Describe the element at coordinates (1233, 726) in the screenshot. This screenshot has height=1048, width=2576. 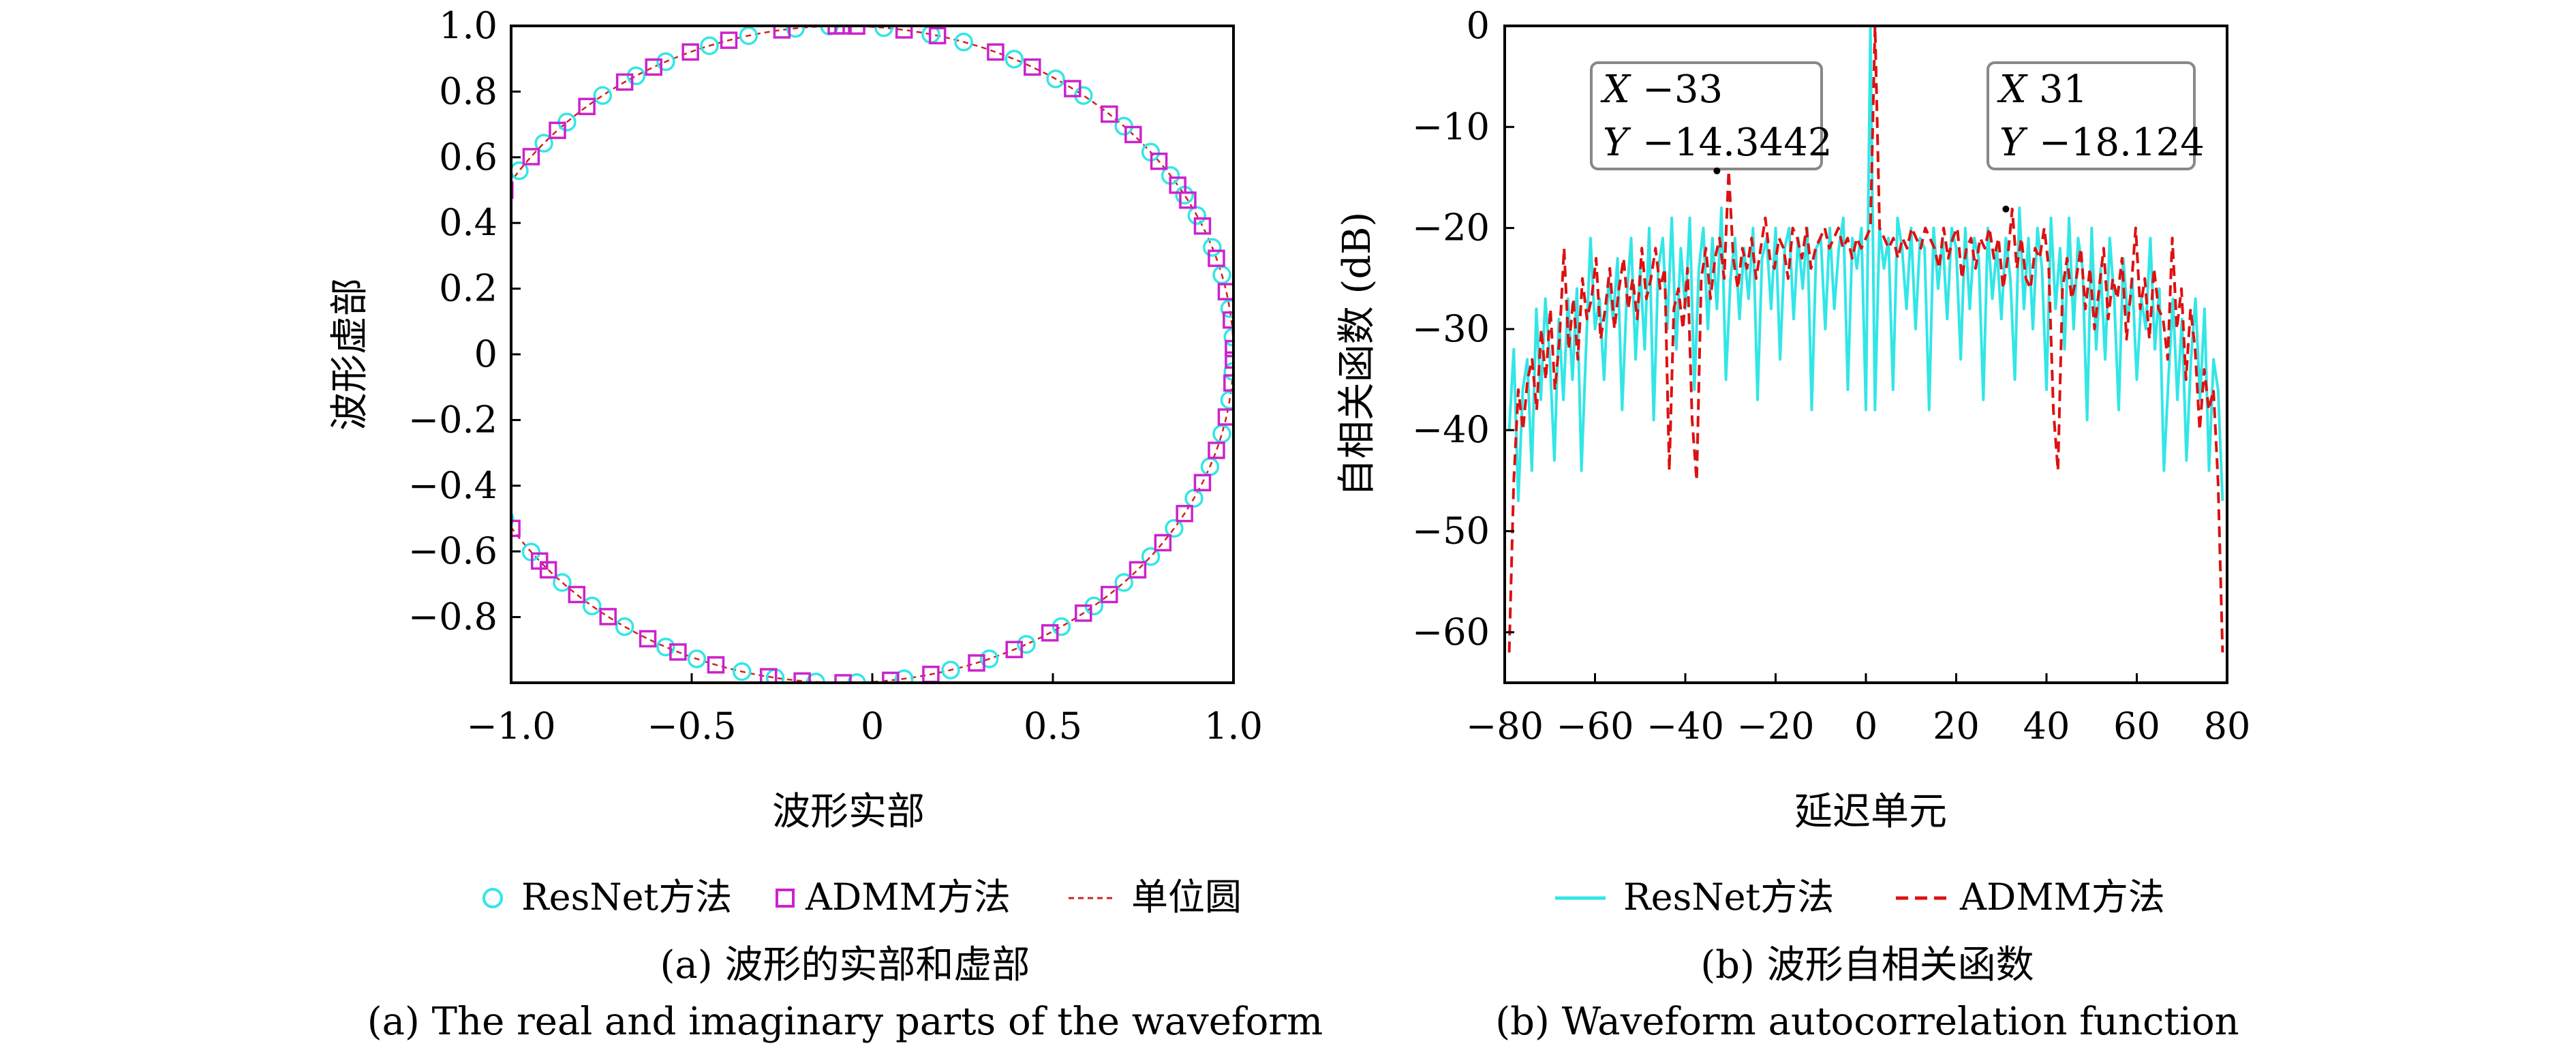
I see `x-tick-label: 1.0` at that location.